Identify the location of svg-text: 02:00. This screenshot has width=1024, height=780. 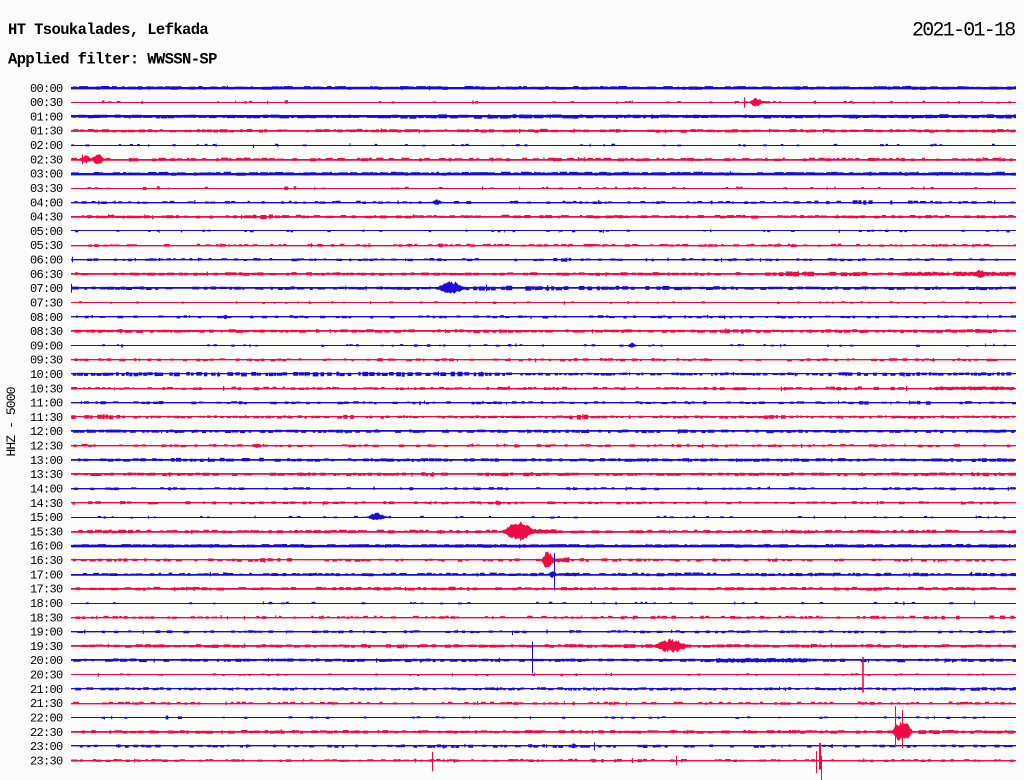
(46, 146).